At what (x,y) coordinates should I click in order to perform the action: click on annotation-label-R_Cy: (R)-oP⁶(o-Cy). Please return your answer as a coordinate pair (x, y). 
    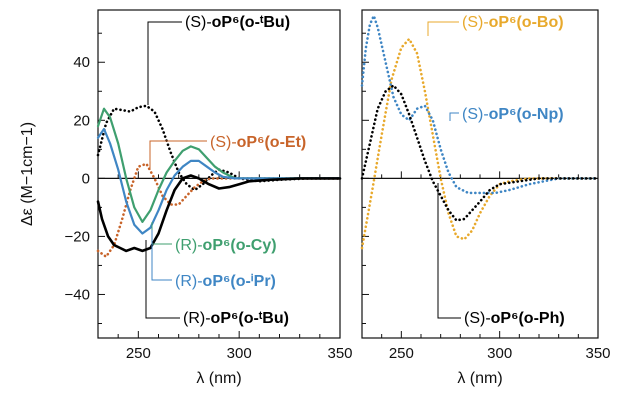
    Looking at the image, I should click on (226, 245).